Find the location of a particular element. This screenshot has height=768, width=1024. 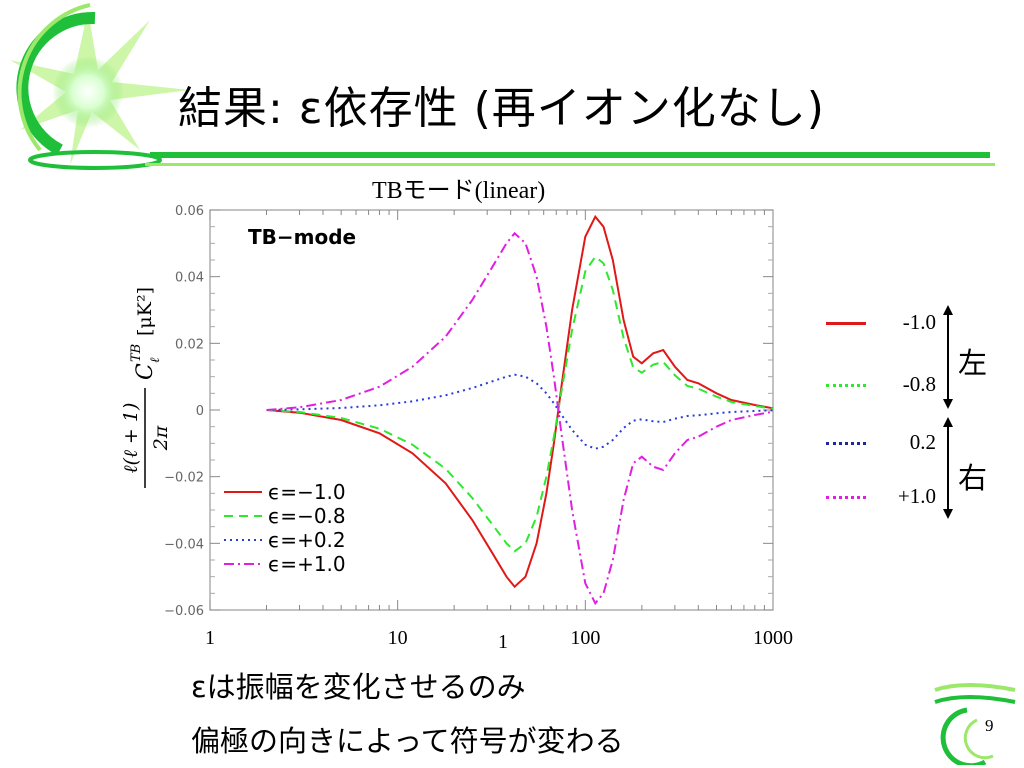

arc-stroke is located at coordinates (56, 83).